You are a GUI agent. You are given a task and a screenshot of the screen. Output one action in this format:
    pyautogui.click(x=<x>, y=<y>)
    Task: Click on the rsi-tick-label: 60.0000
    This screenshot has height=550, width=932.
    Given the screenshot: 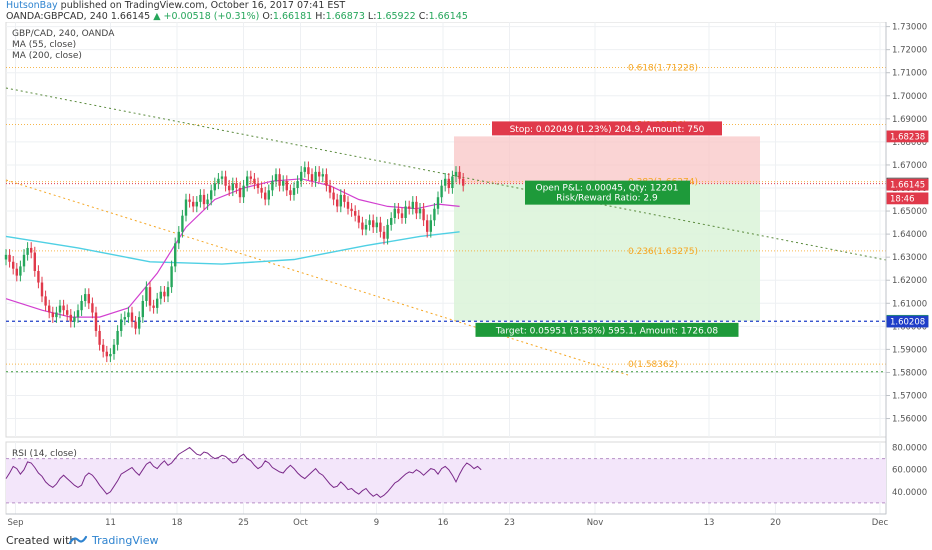 What is the action you would take?
    pyautogui.click(x=909, y=471)
    